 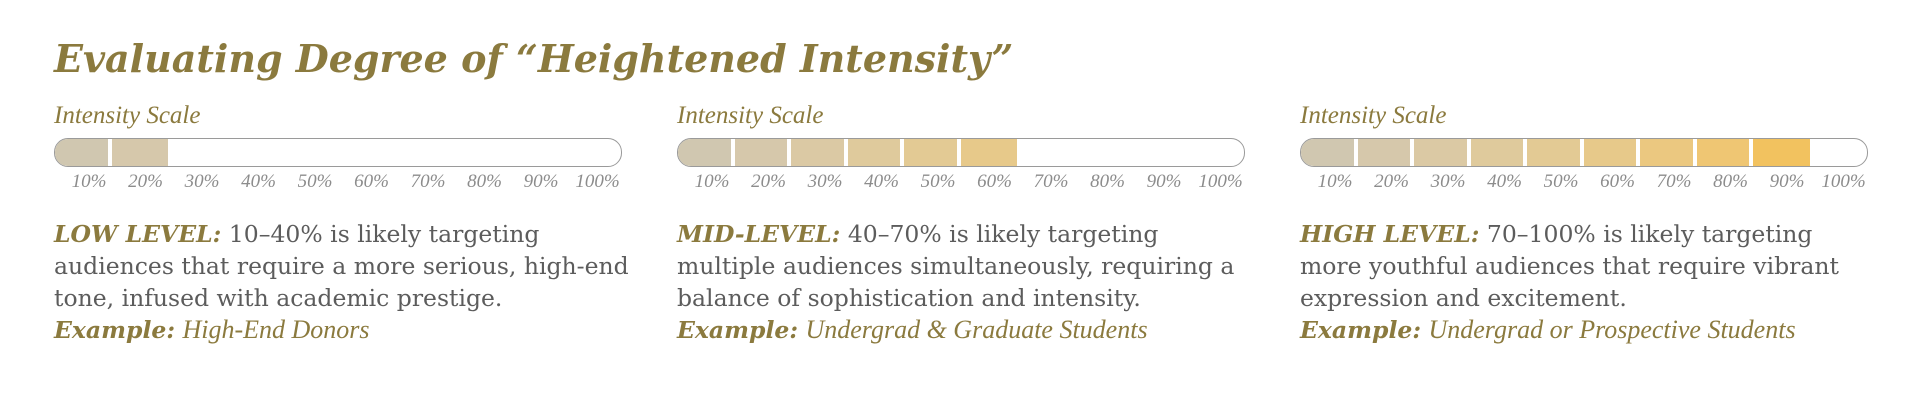 I want to click on example-value: High-End Donors, so click(x=276, y=329).